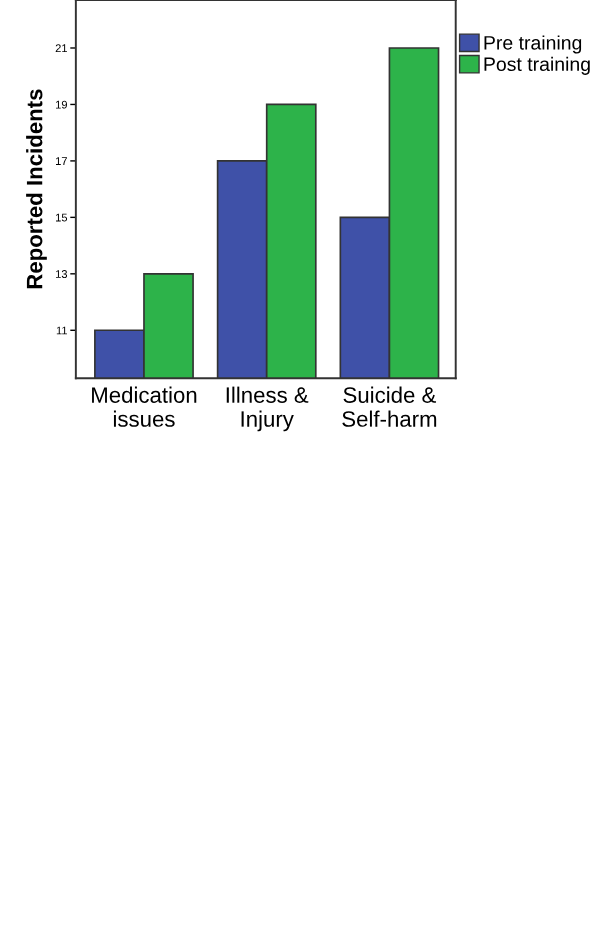 This screenshot has width=602, height=934. Describe the element at coordinates (144, 406) in the screenshot. I see `x-tick-label: Medication issues` at that location.